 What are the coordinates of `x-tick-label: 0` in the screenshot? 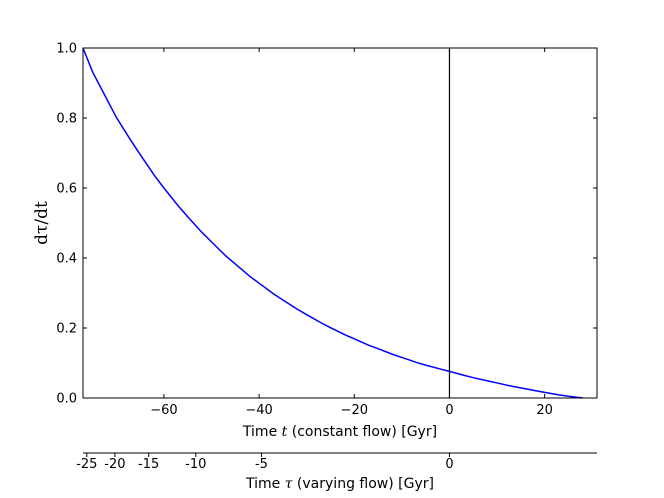 It's located at (449, 410).